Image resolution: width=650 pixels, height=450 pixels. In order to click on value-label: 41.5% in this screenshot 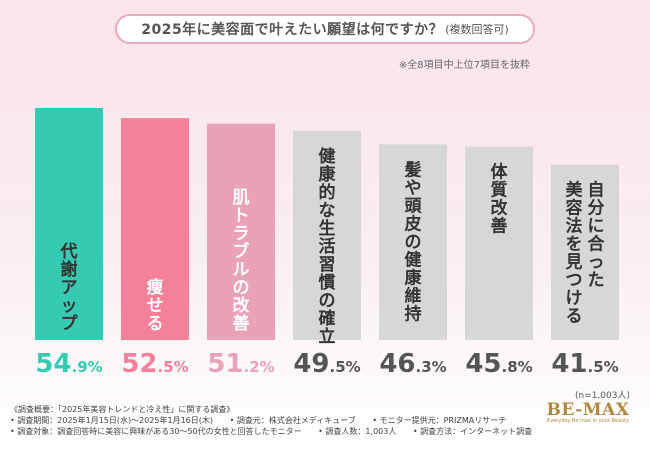, I will do `click(584, 364)`.